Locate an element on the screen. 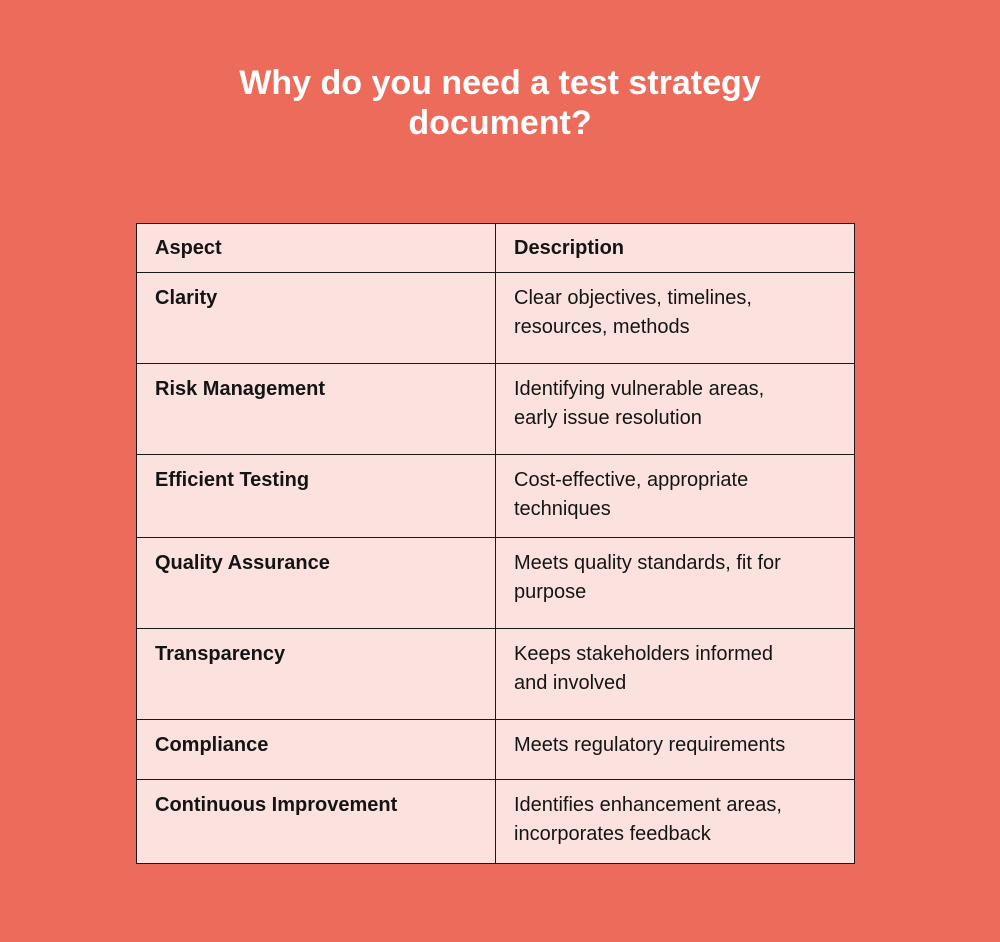 The width and height of the screenshot is (1000, 942). header-description: Description is located at coordinates (675, 248).